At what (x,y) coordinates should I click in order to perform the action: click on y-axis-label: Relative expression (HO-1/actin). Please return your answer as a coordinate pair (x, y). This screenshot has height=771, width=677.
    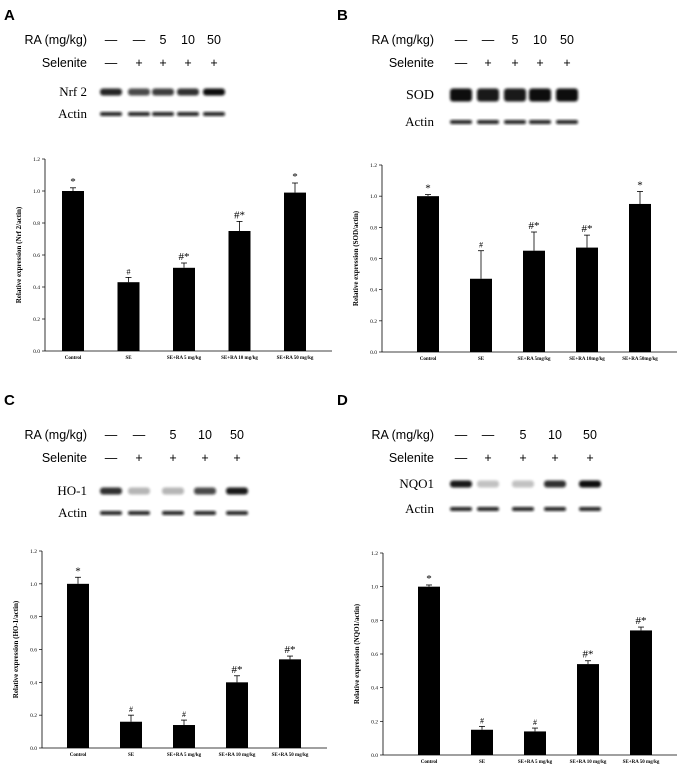
    Looking at the image, I should click on (16, 649).